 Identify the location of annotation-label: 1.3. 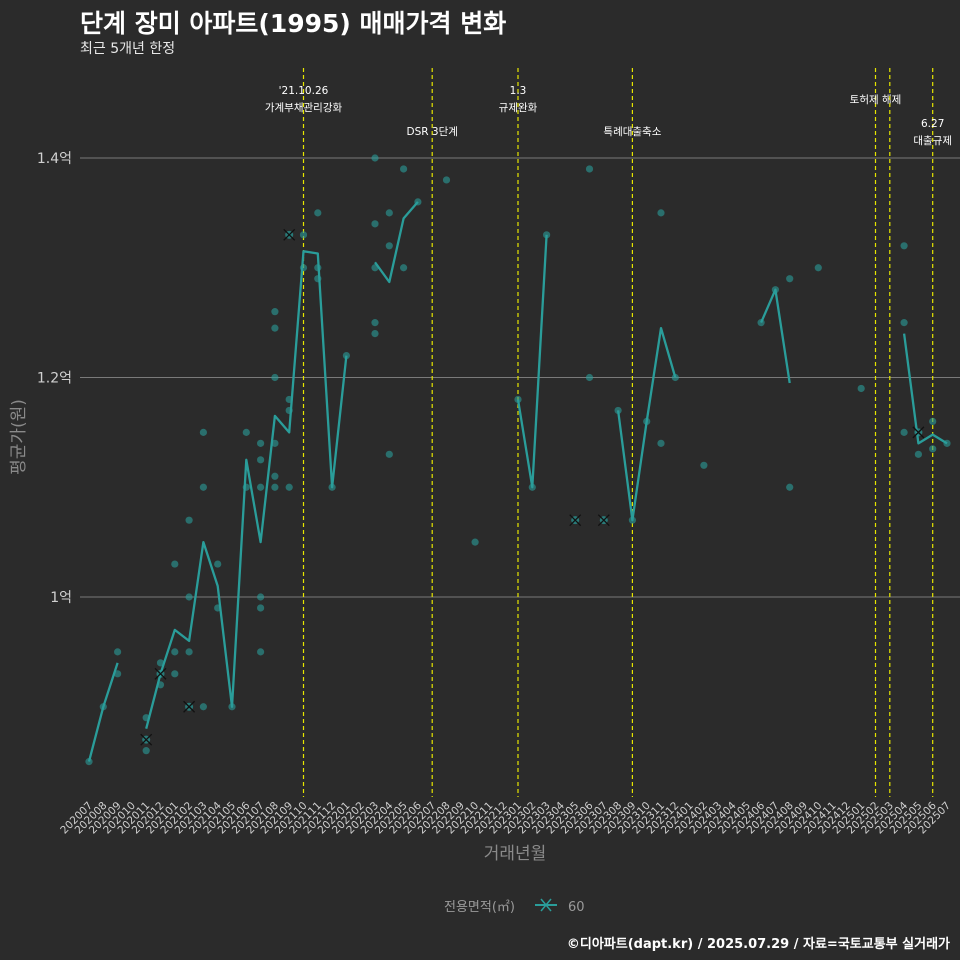
(518, 91).